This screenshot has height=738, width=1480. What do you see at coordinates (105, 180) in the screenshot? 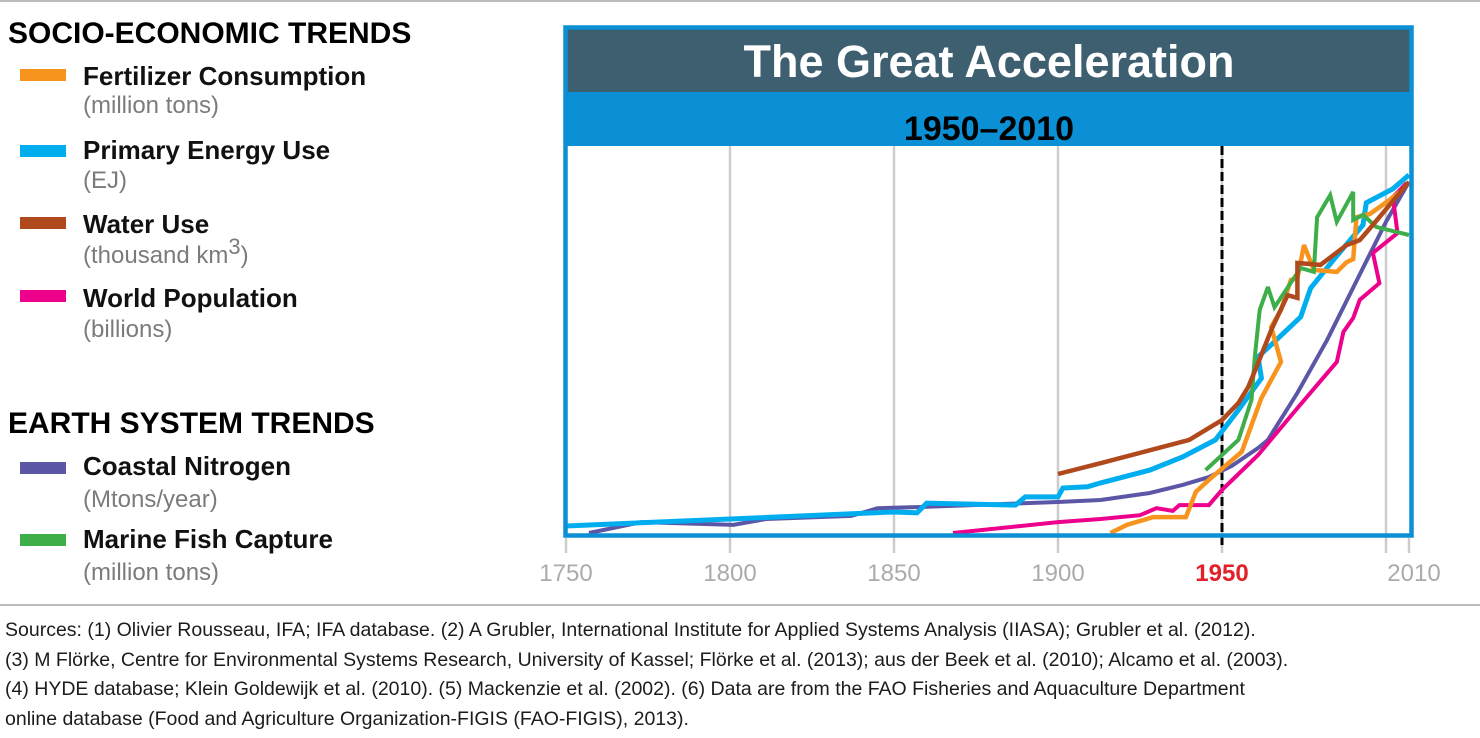
I see `legend-unit: (EJ)` at bounding box center [105, 180].